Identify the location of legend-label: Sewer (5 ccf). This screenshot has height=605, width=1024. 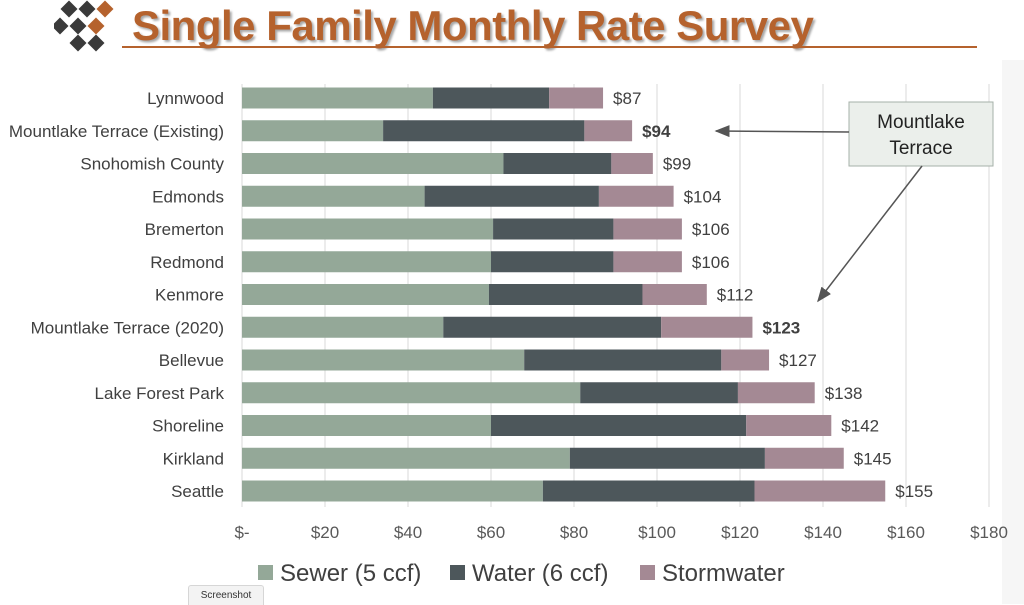
(350, 573).